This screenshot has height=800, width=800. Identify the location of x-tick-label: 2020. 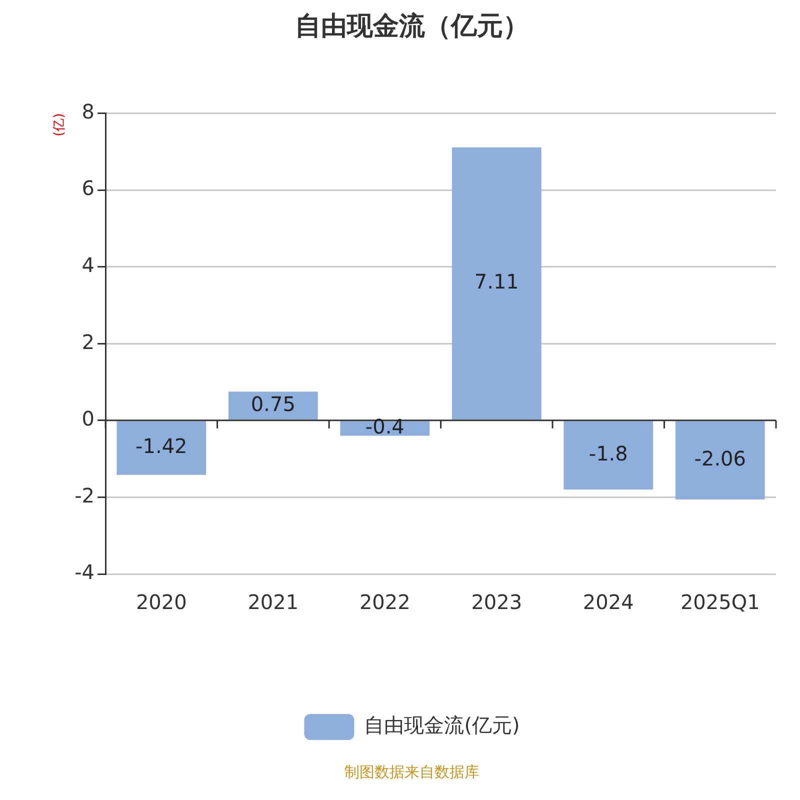
(161, 602).